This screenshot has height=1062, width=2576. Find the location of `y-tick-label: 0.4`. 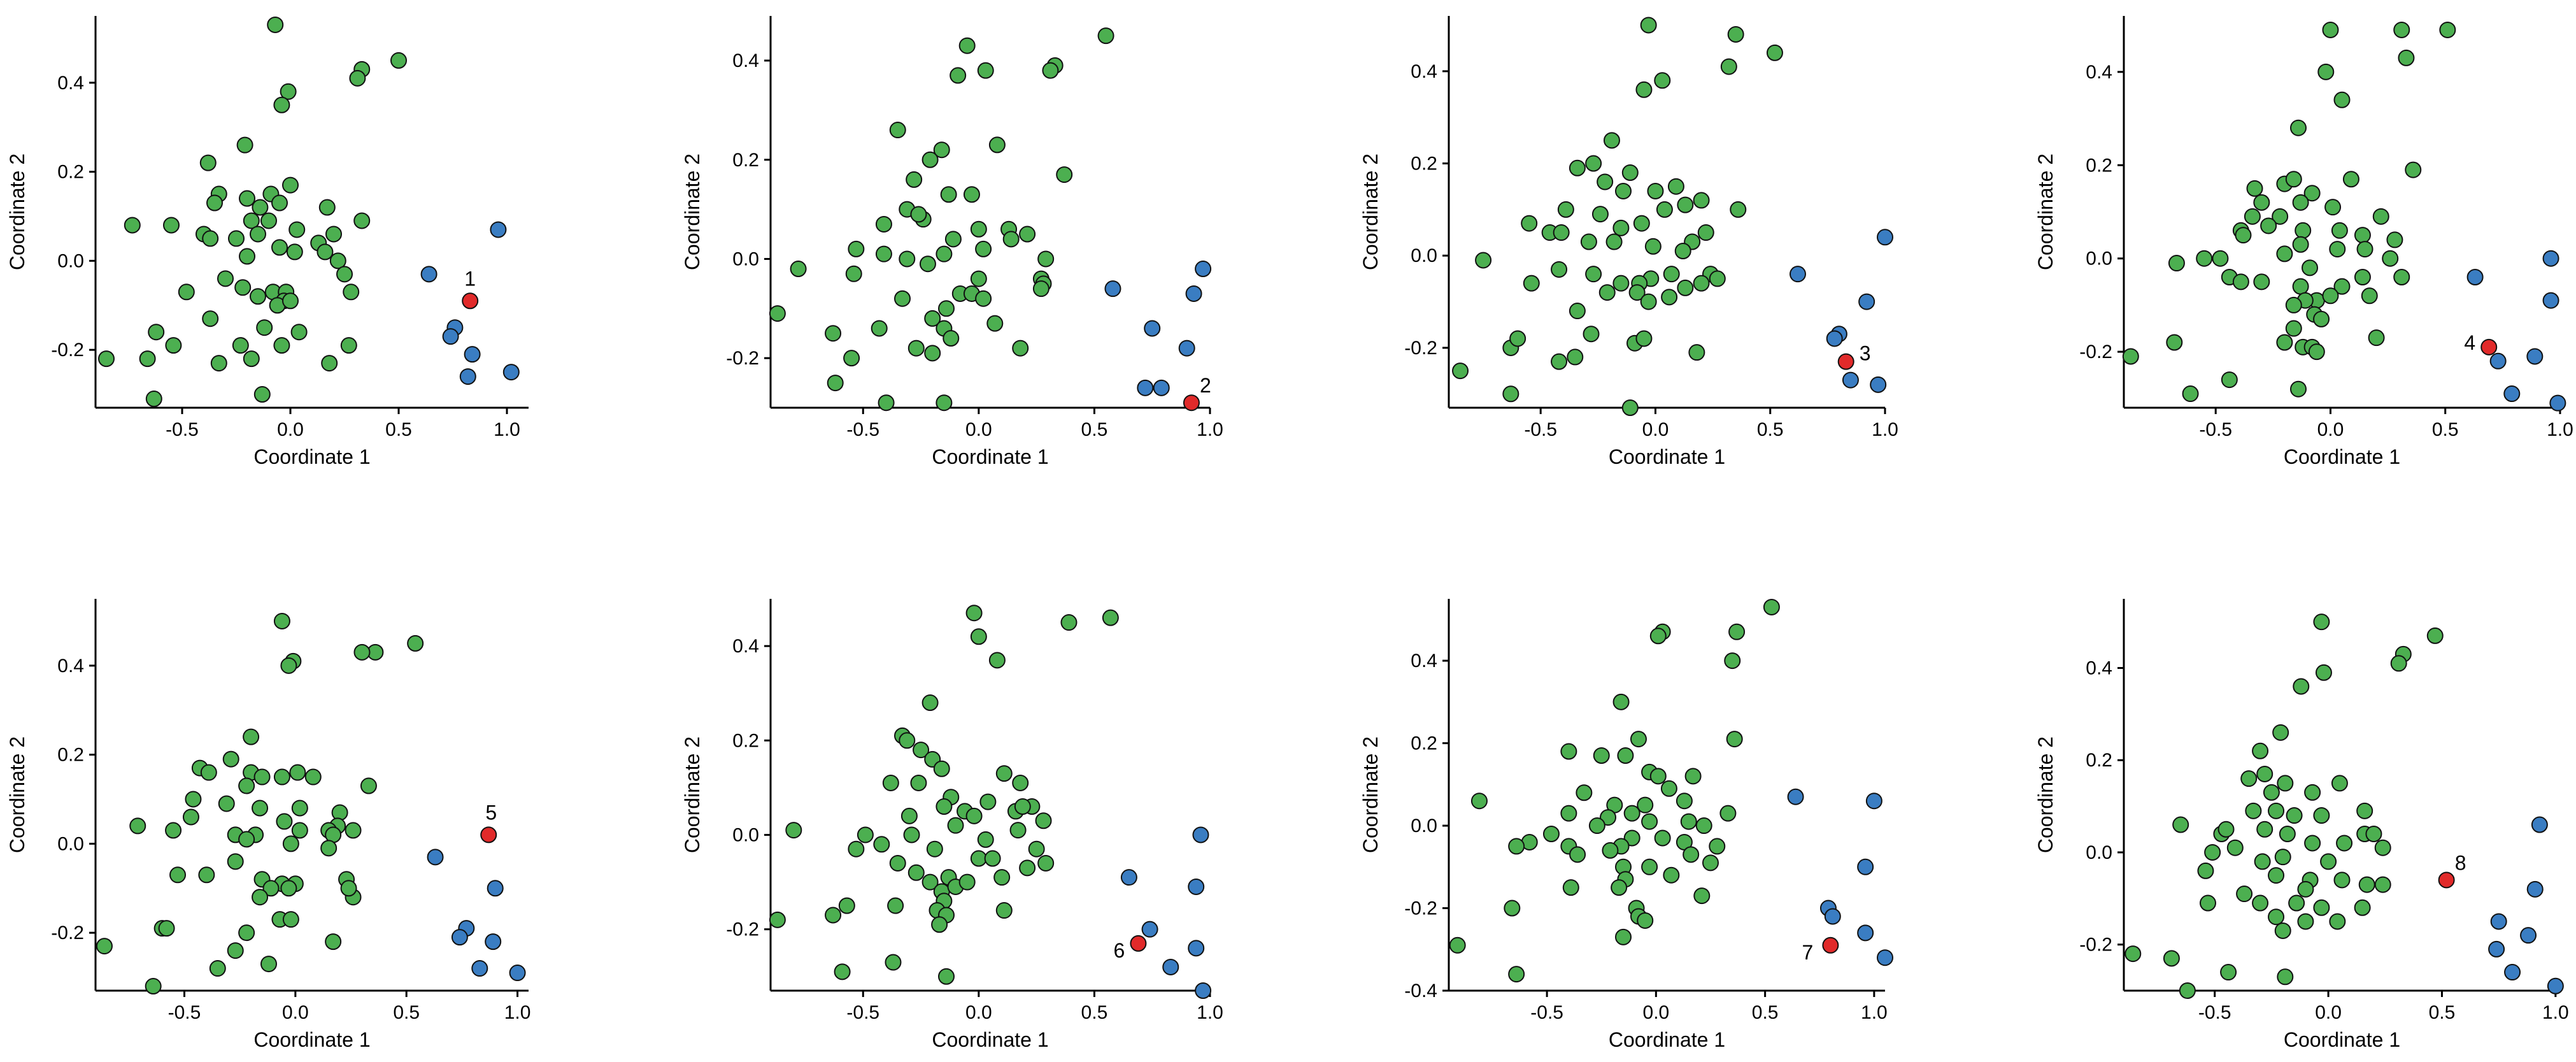

y-tick-label: 0.4 is located at coordinates (2099, 668).